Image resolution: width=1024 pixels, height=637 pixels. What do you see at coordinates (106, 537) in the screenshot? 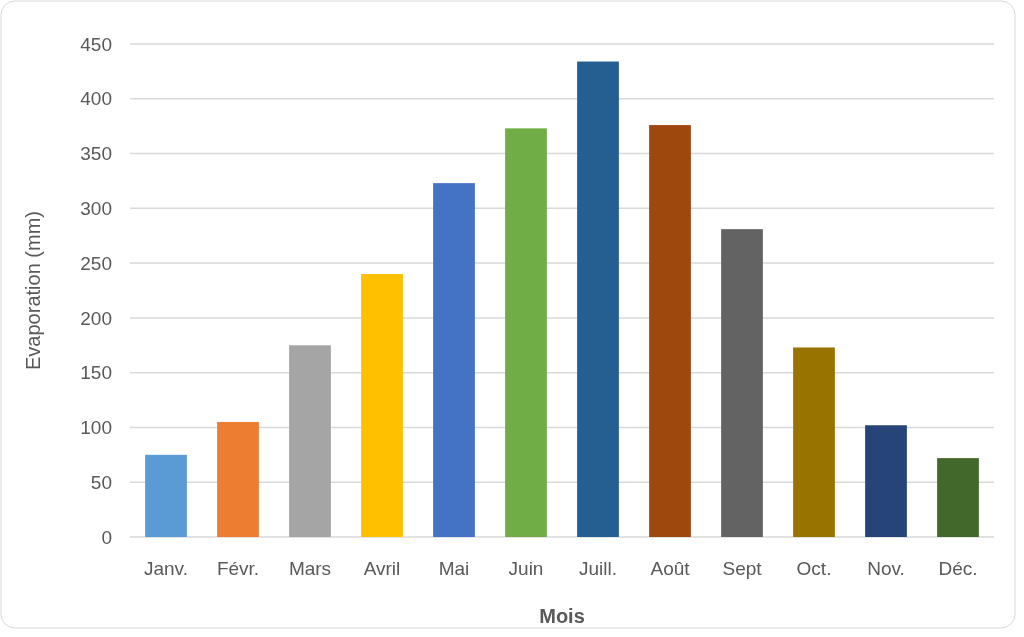
I see `y-tick-label: 0` at bounding box center [106, 537].